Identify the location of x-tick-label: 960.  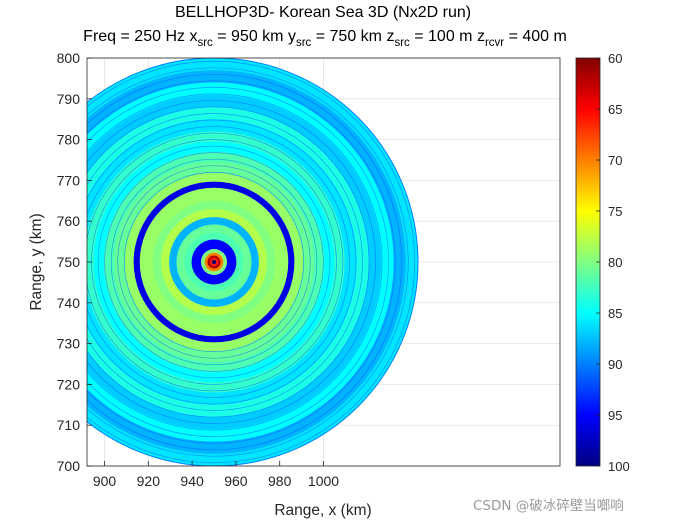
(236, 481).